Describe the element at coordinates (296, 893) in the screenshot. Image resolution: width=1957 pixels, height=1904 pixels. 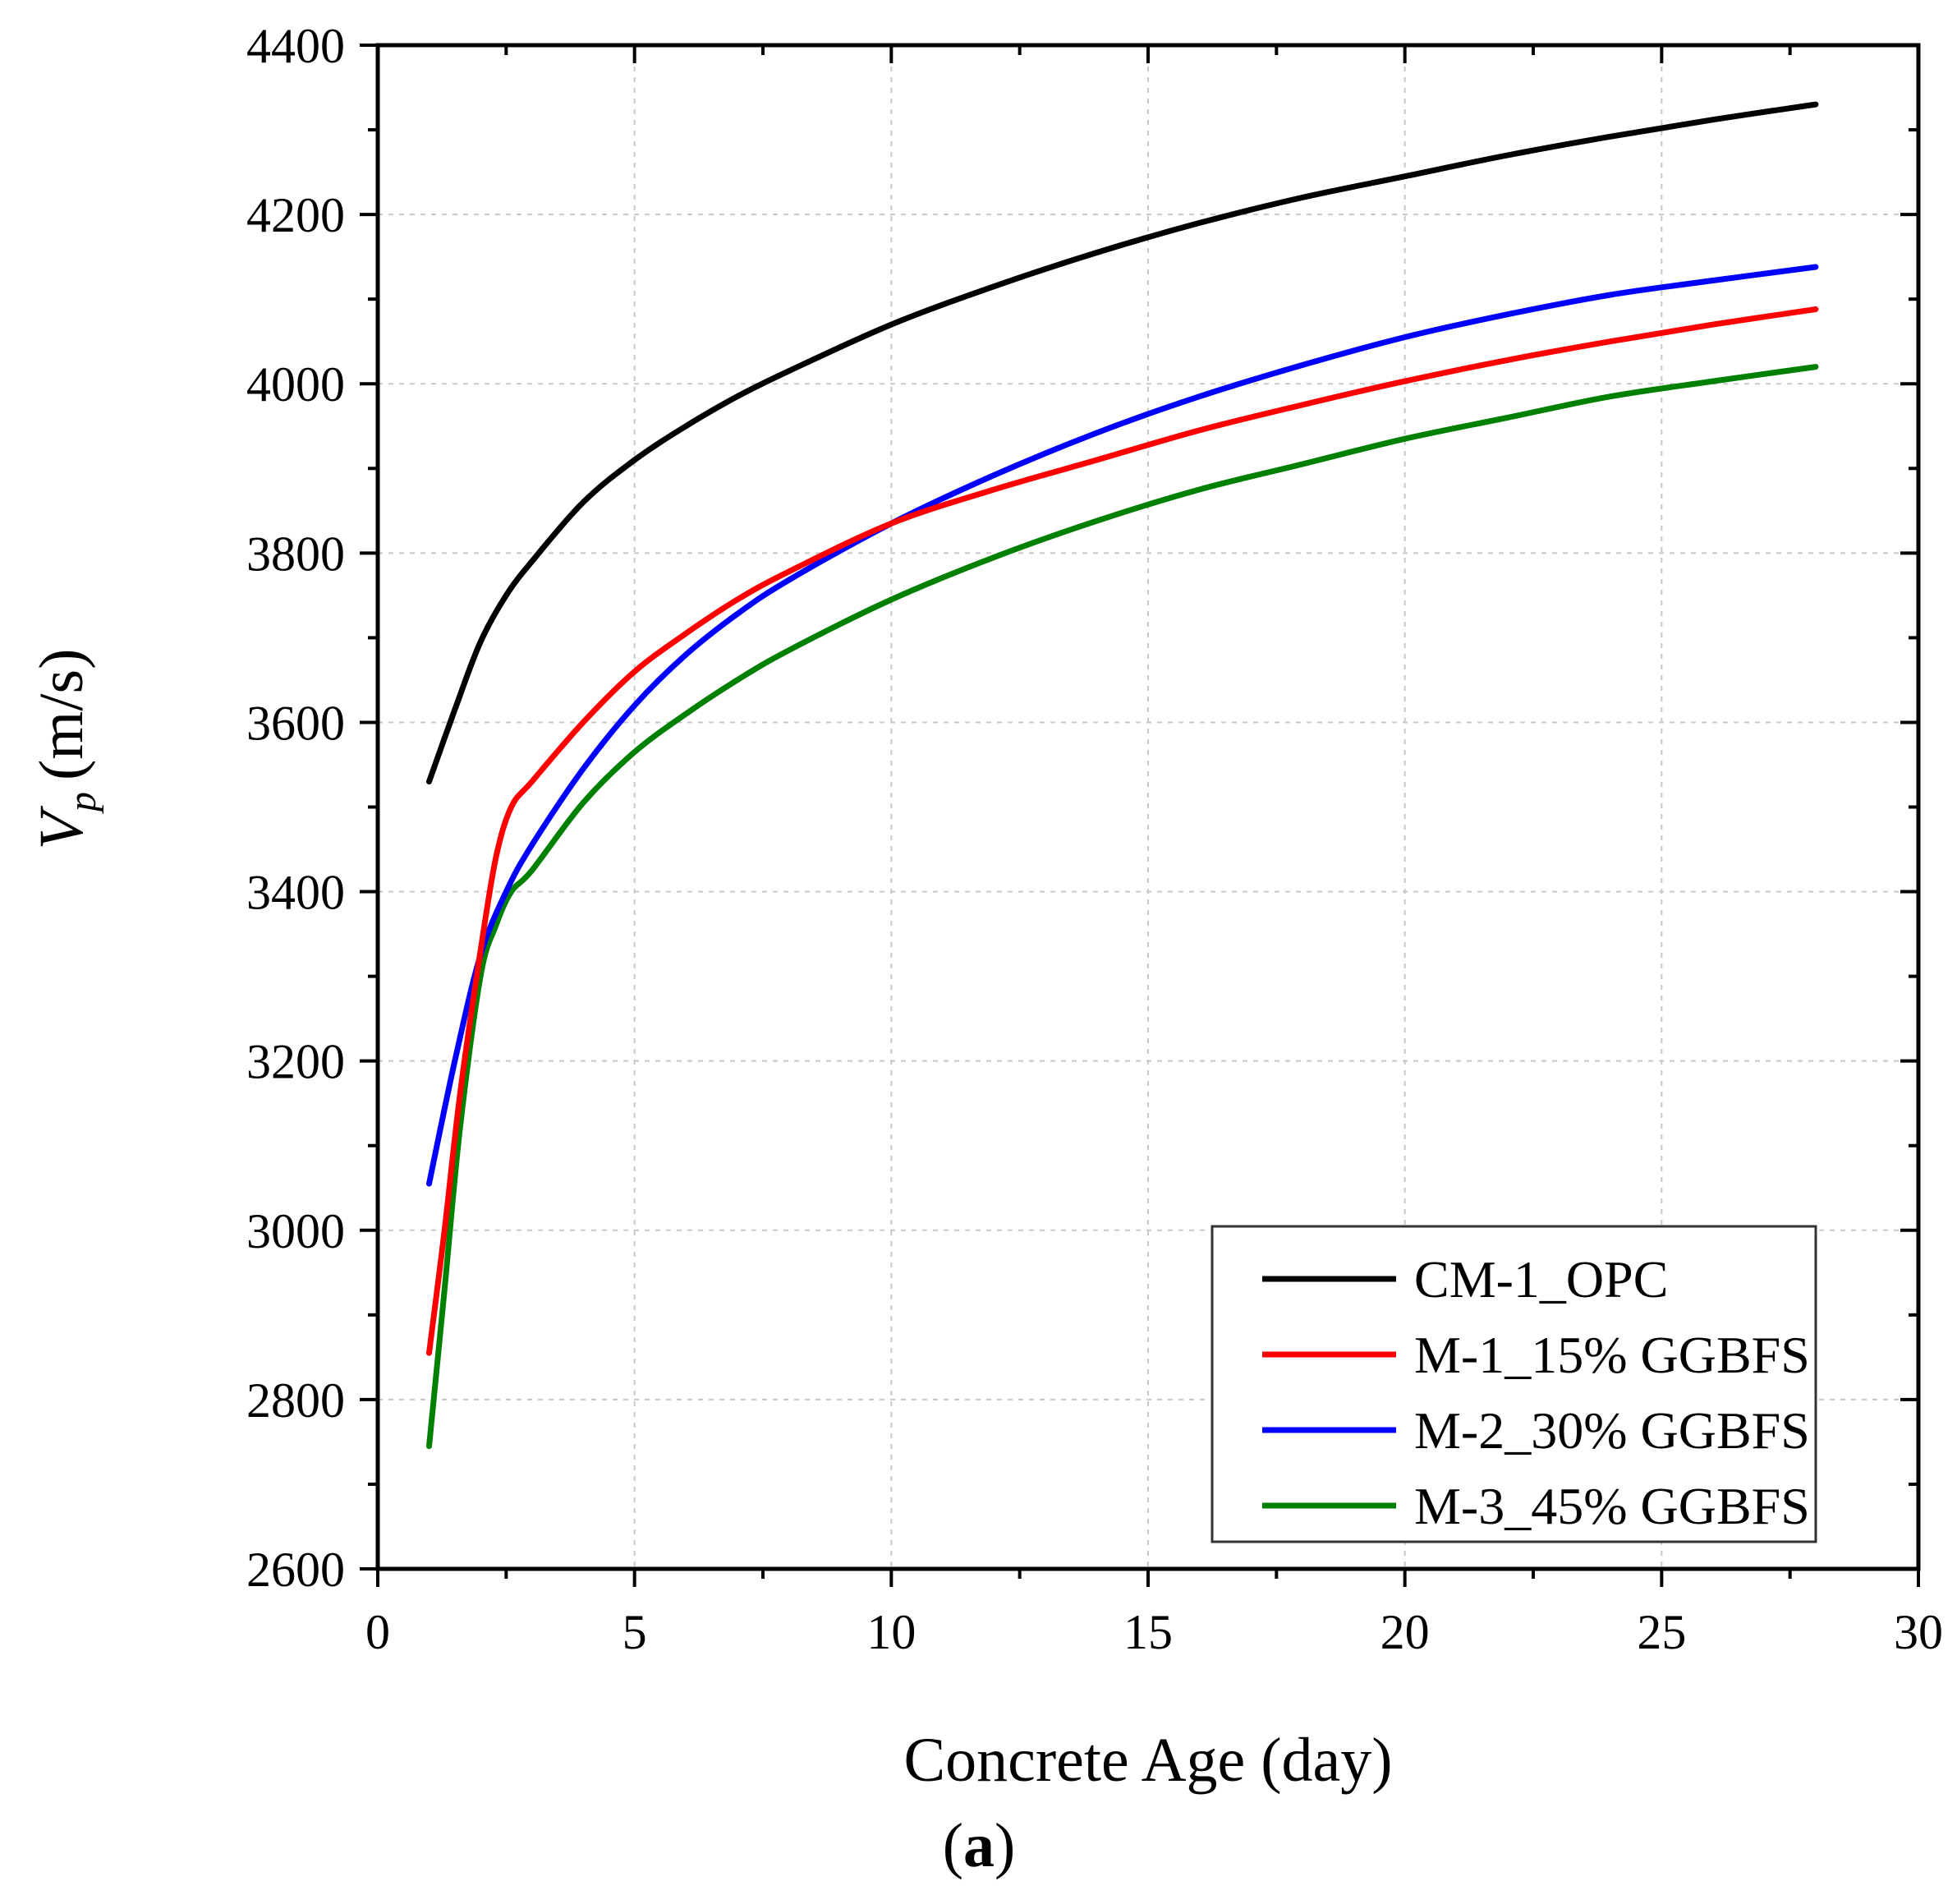
I see `y-tick-label: 3400` at that location.